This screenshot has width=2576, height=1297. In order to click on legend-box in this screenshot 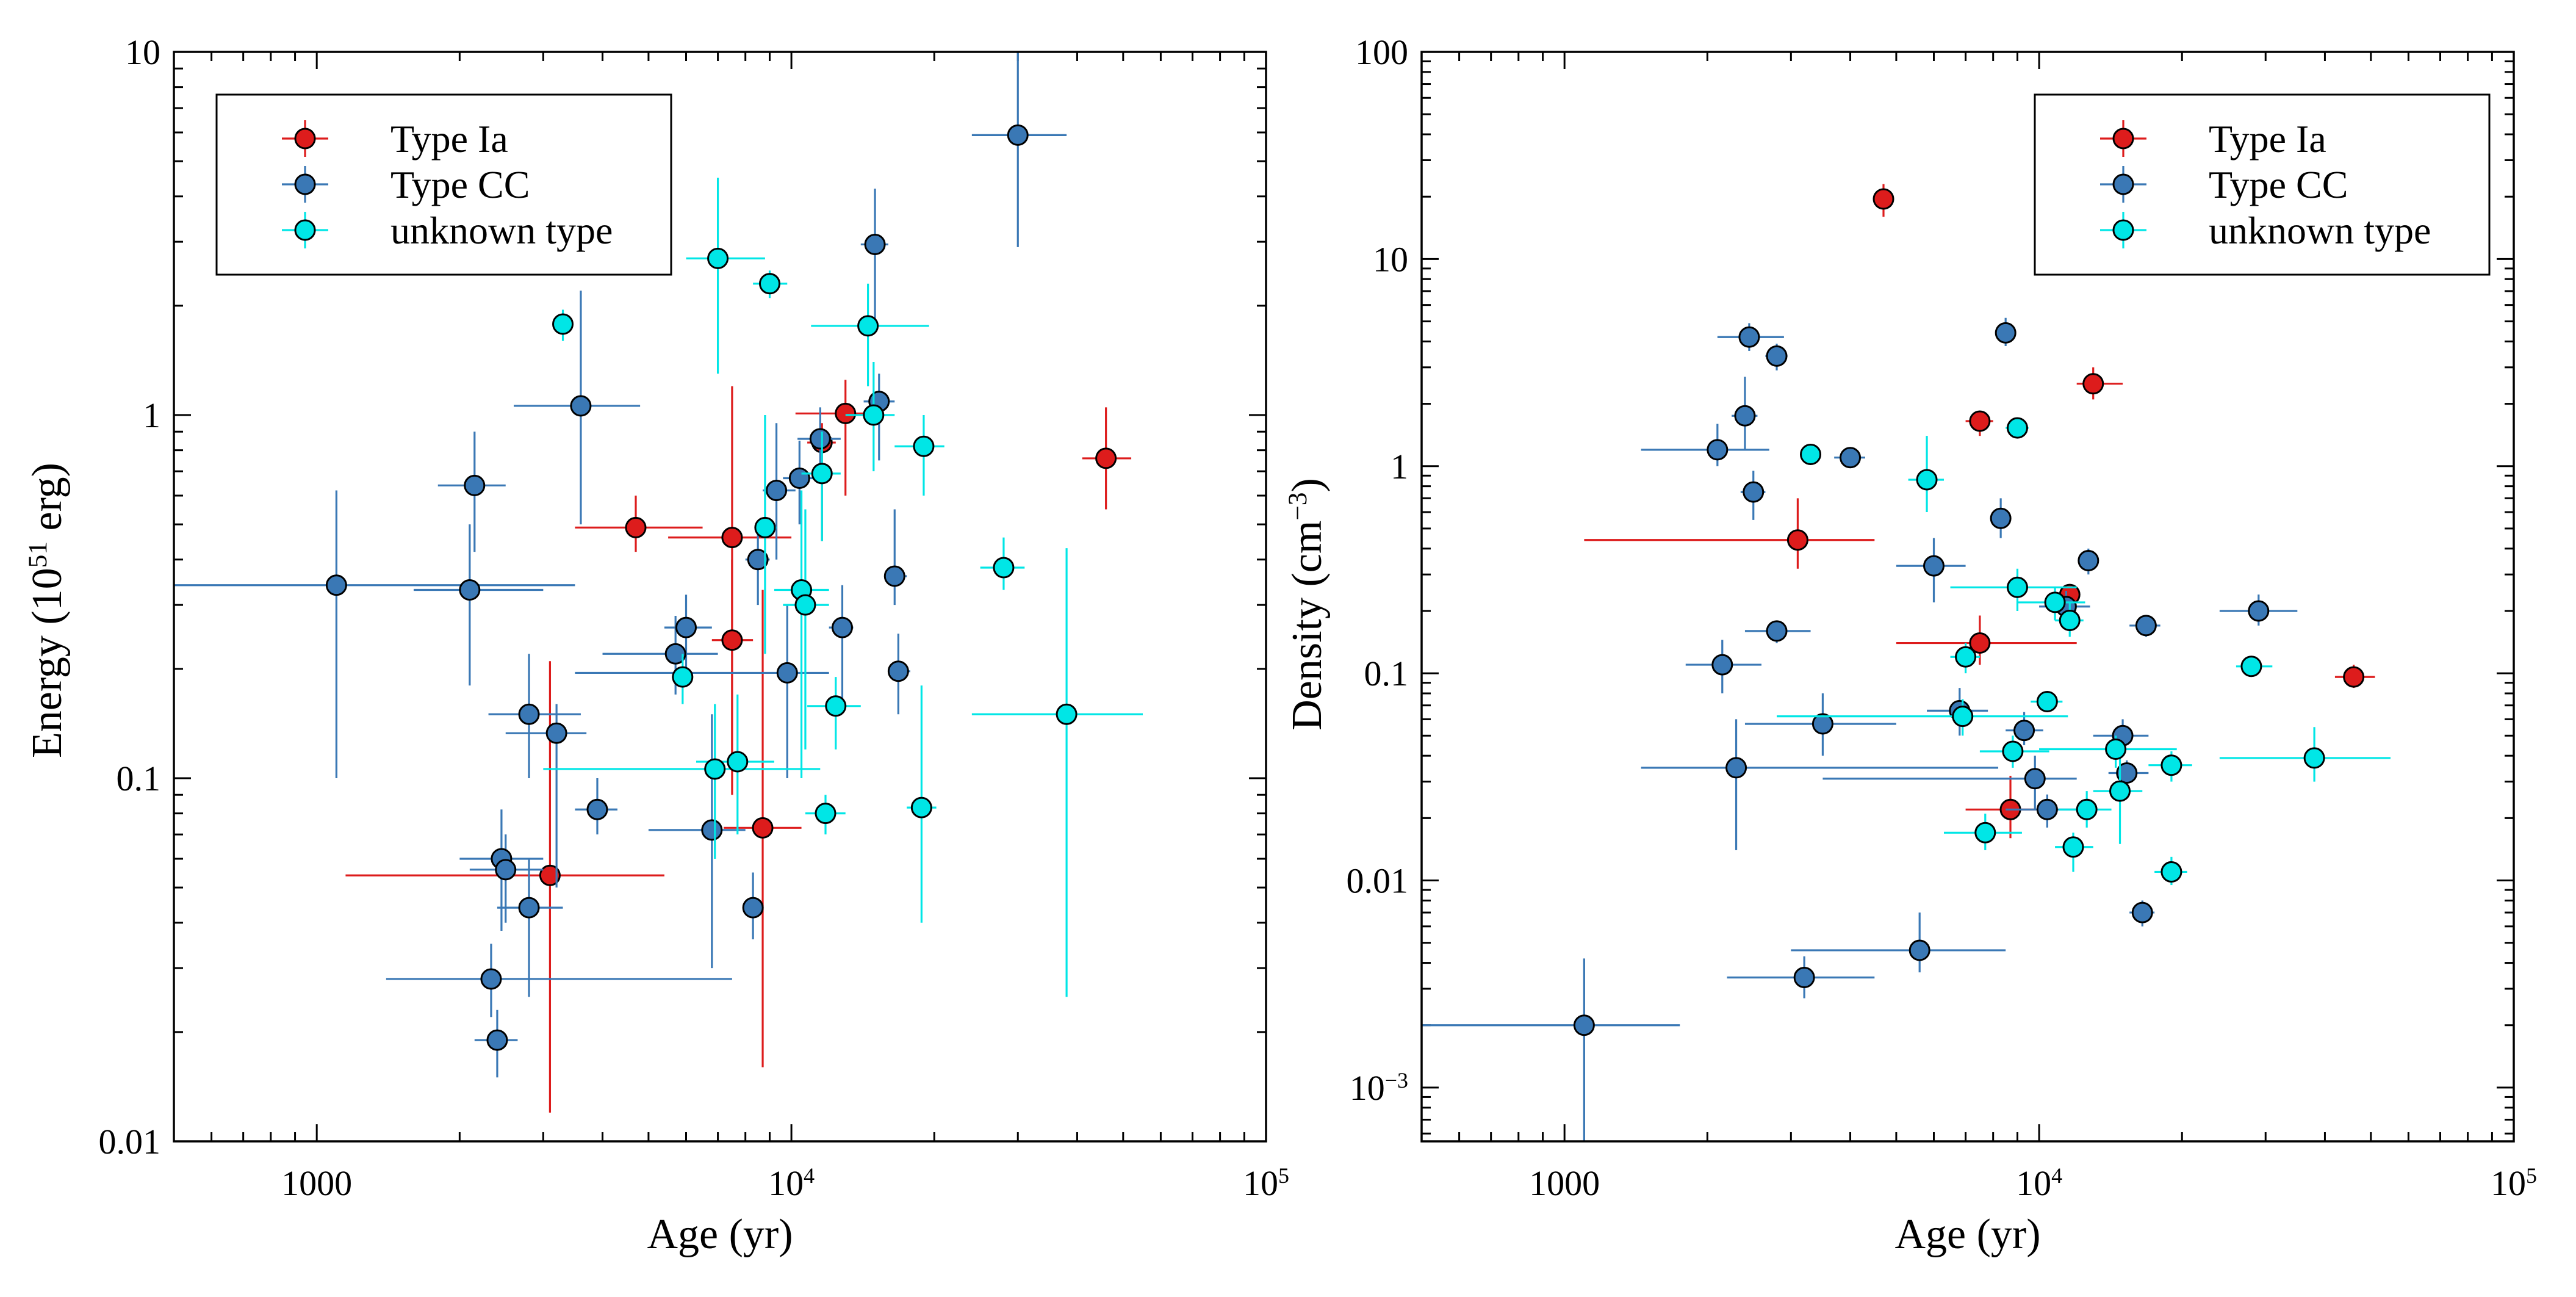, I will do `click(443, 184)`.